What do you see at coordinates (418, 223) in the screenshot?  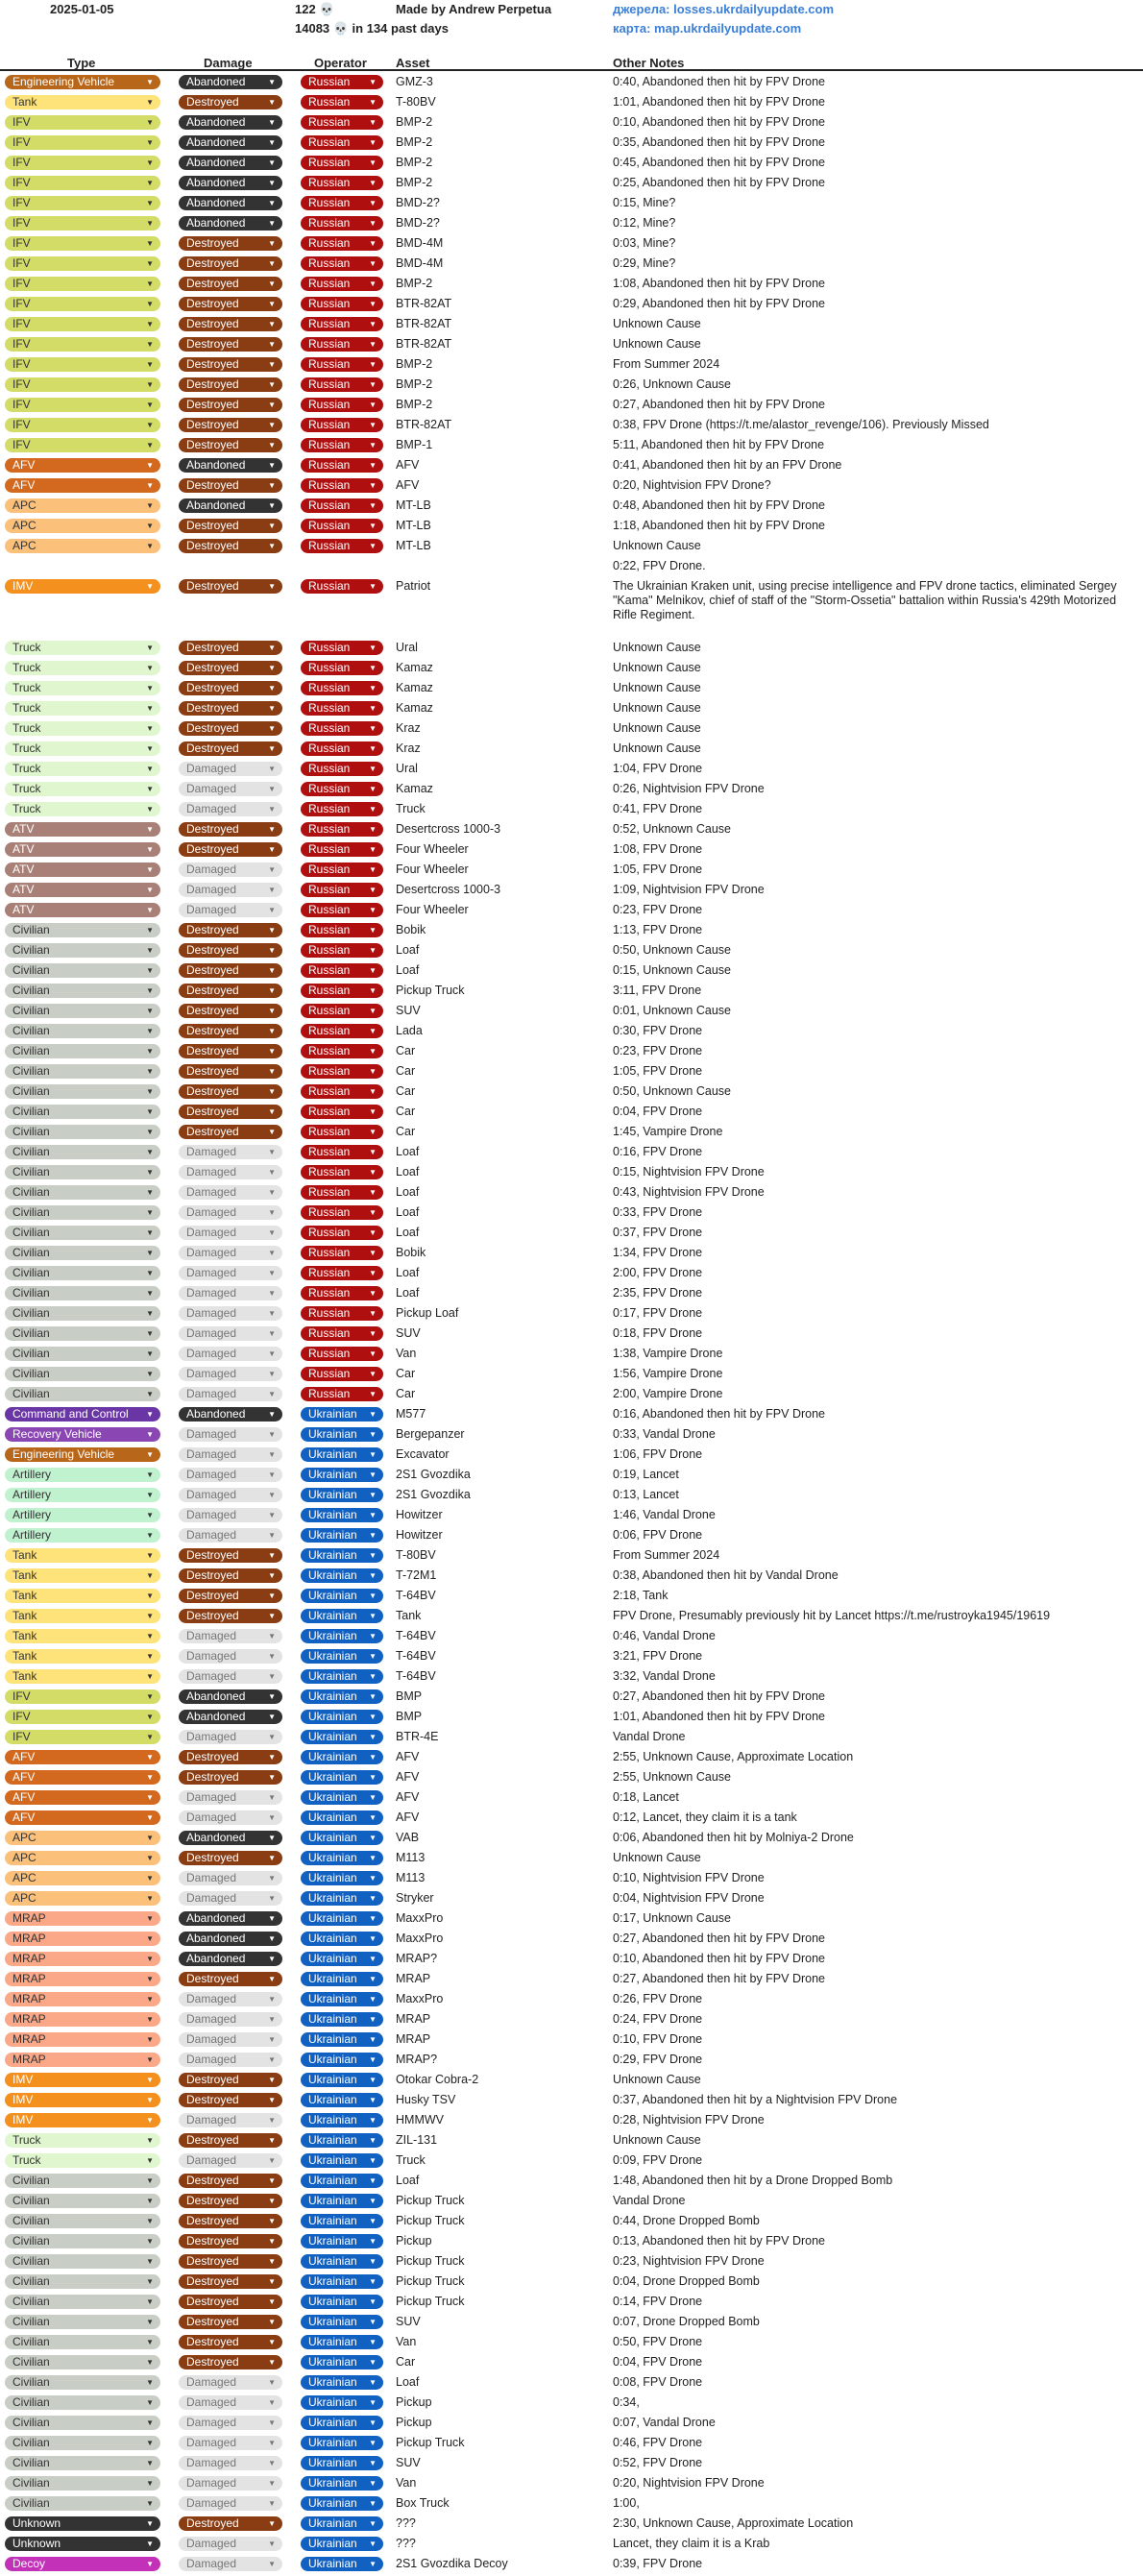 I see `asset-cell: BMD-2?` at bounding box center [418, 223].